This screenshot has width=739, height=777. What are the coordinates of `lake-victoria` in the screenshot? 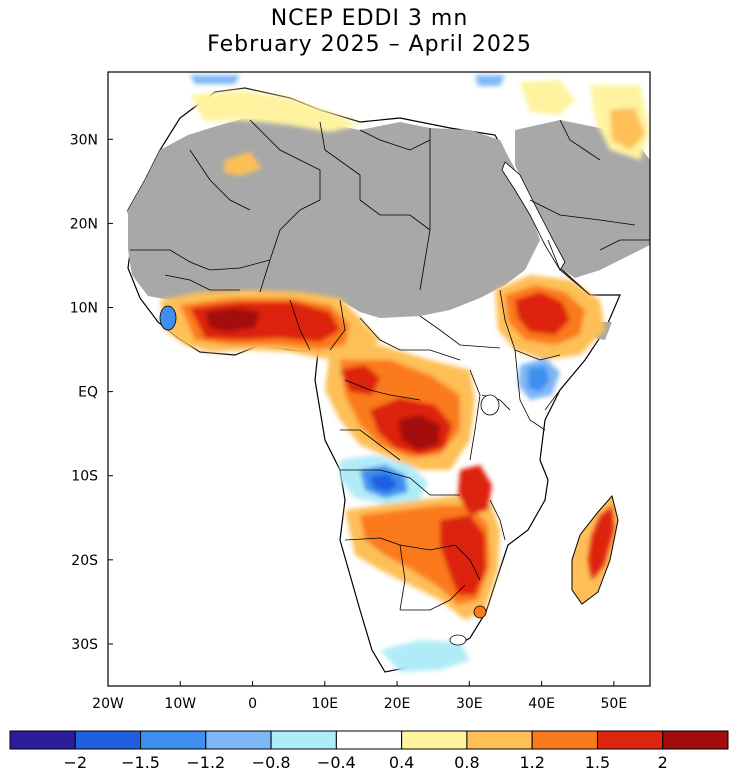 It's located at (490, 405).